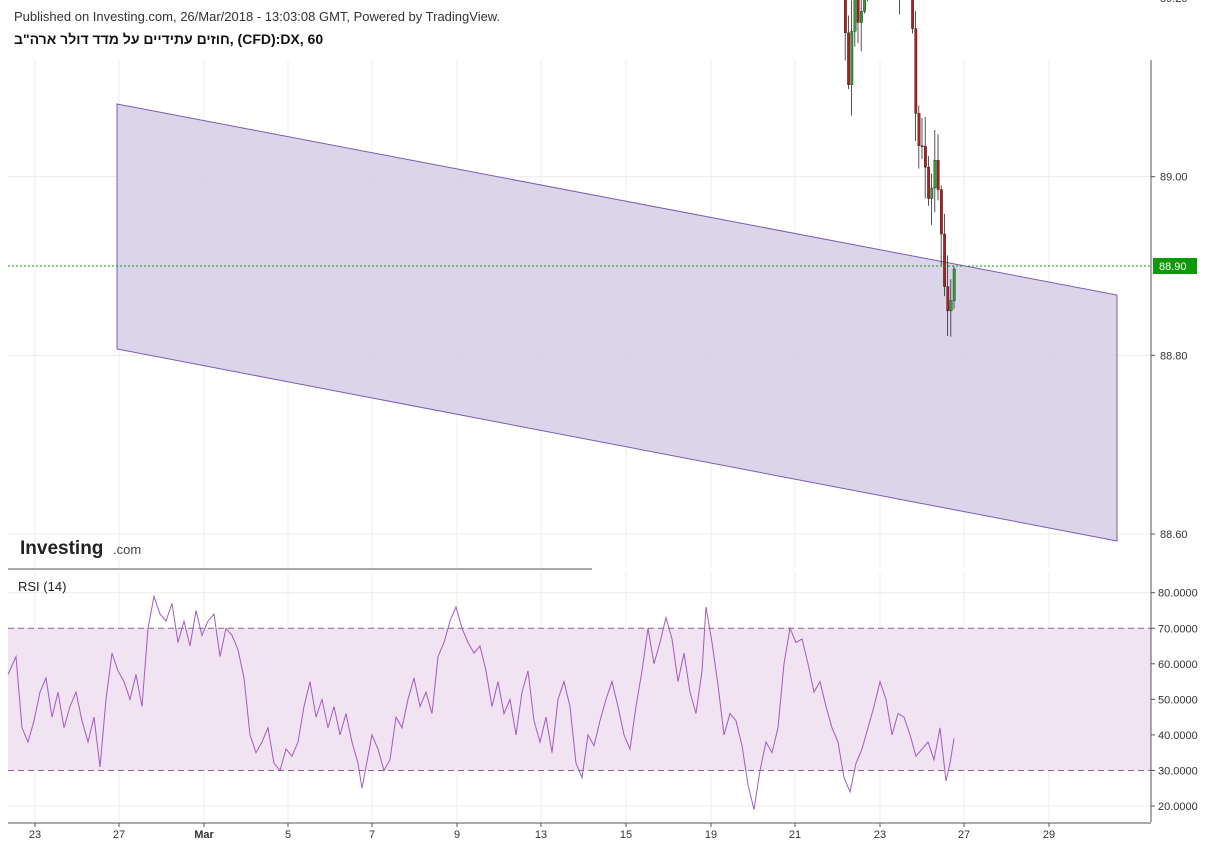 This screenshot has height=847, width=1213. Describe the element at coordinates (711, 835) in the screenshot. I see `time-tick-label: 19` at that location.